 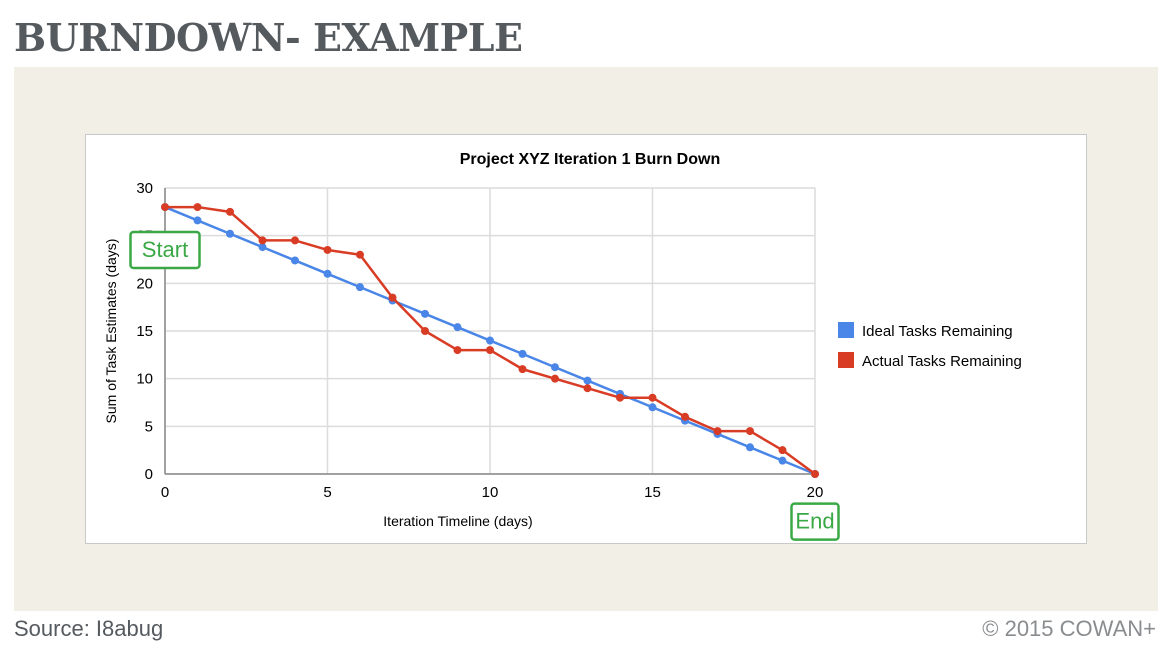 I want to click on x-tick-label: 0, so click(x=165, y=492).